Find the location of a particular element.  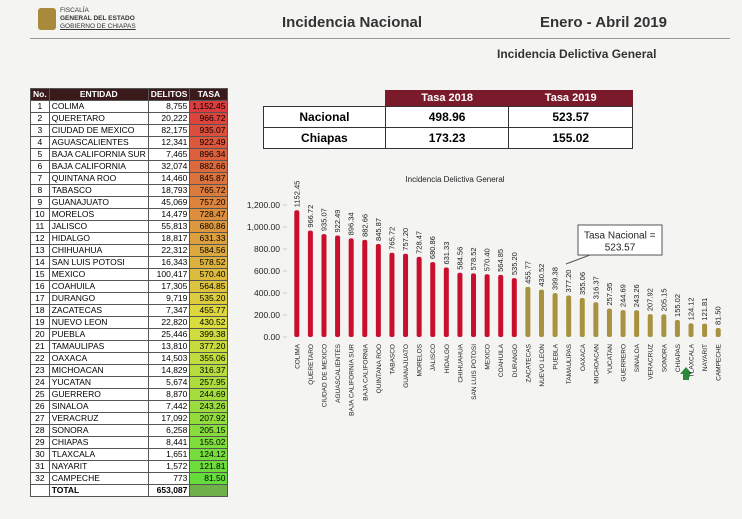

row: 9 GUANAJUATO 45,069 757.20 is located at coordinates (129, 202).